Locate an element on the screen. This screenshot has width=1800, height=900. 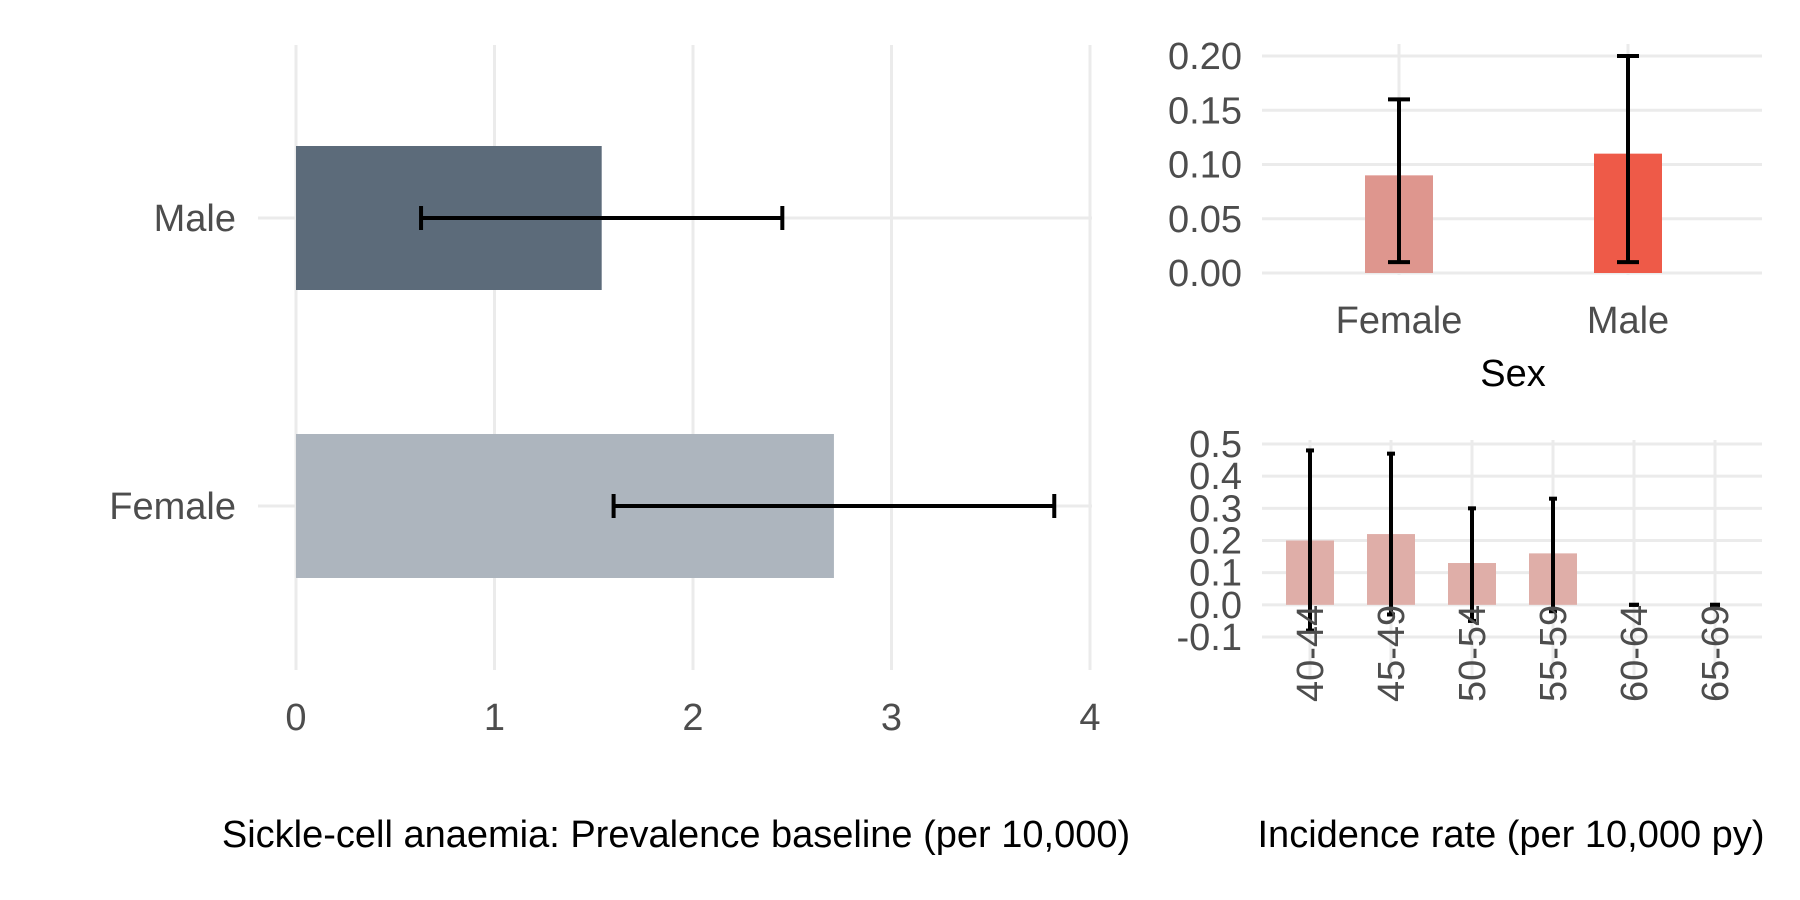
x-axis-title: Incidence rate (per 10,000 py) is located at coordinates (1511, 835).